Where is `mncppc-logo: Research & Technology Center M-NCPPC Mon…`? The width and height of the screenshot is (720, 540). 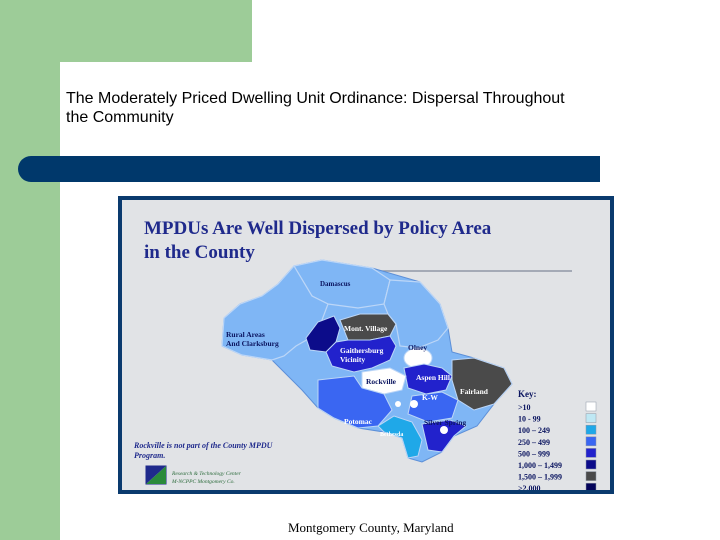 mncppc-logo: Research & Technology Center M-NCPPC Mon… is located at coordinates (193, 475).